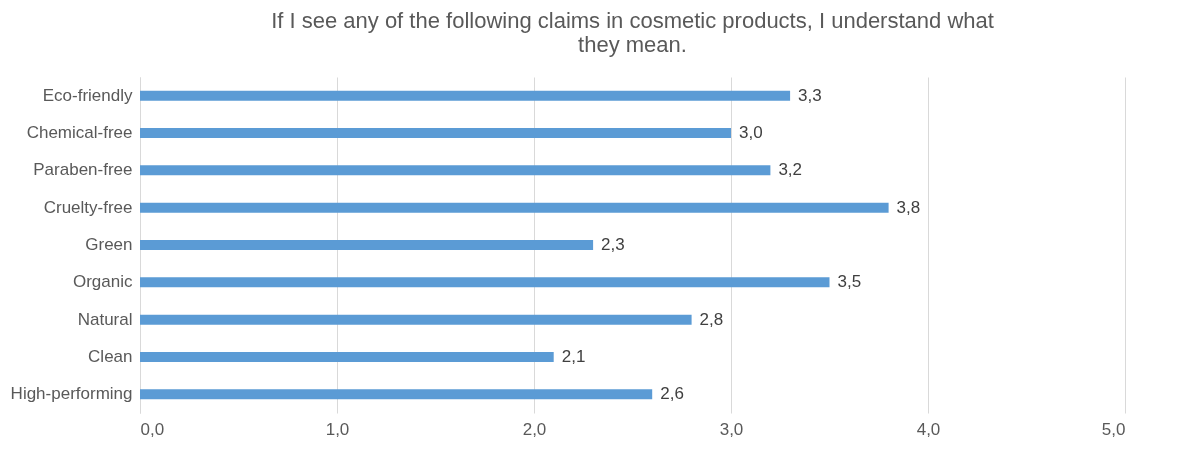 The image size is (1187, 461). I want to click on data-label: 2,1, so click(573, 356).